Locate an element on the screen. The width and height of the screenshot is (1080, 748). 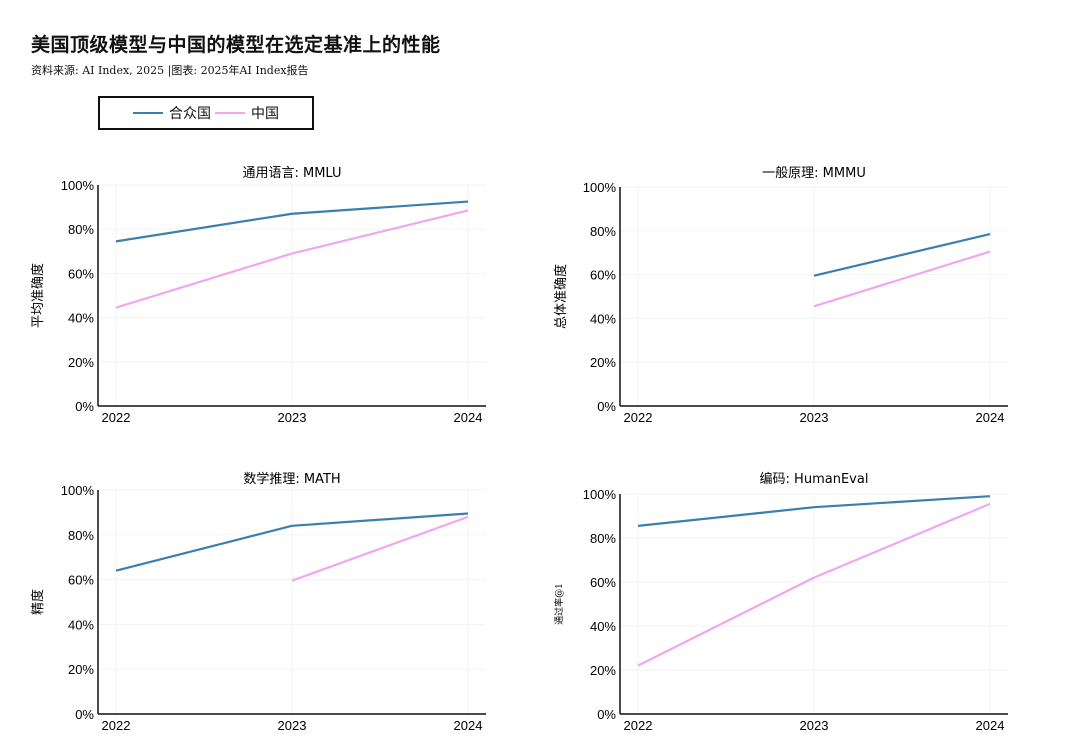
panel-title: 编码: HumanEval is located at coordinates (814, 479).